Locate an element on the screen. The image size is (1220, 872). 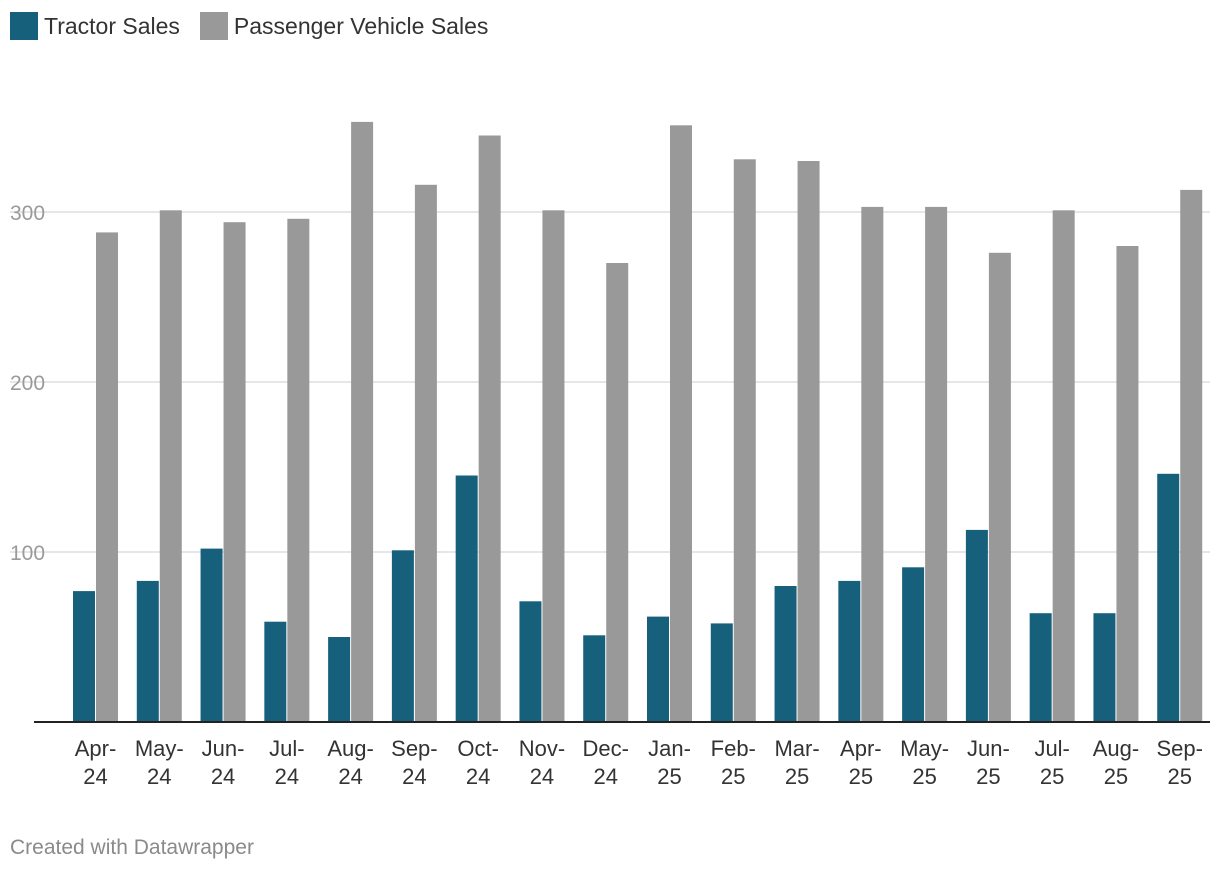
x-tick-label-13: May-25 is located at coordinates (924, 762).